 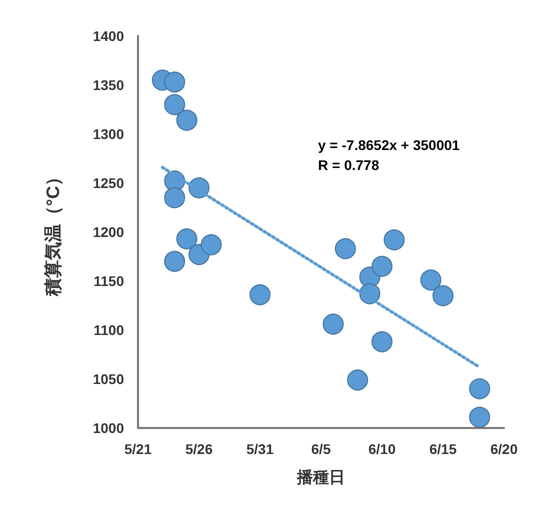 What do you see at coordinates (108, 36) in the screenshot?
I see `y-tick-label: 1400` at bounding box center [108, 36].